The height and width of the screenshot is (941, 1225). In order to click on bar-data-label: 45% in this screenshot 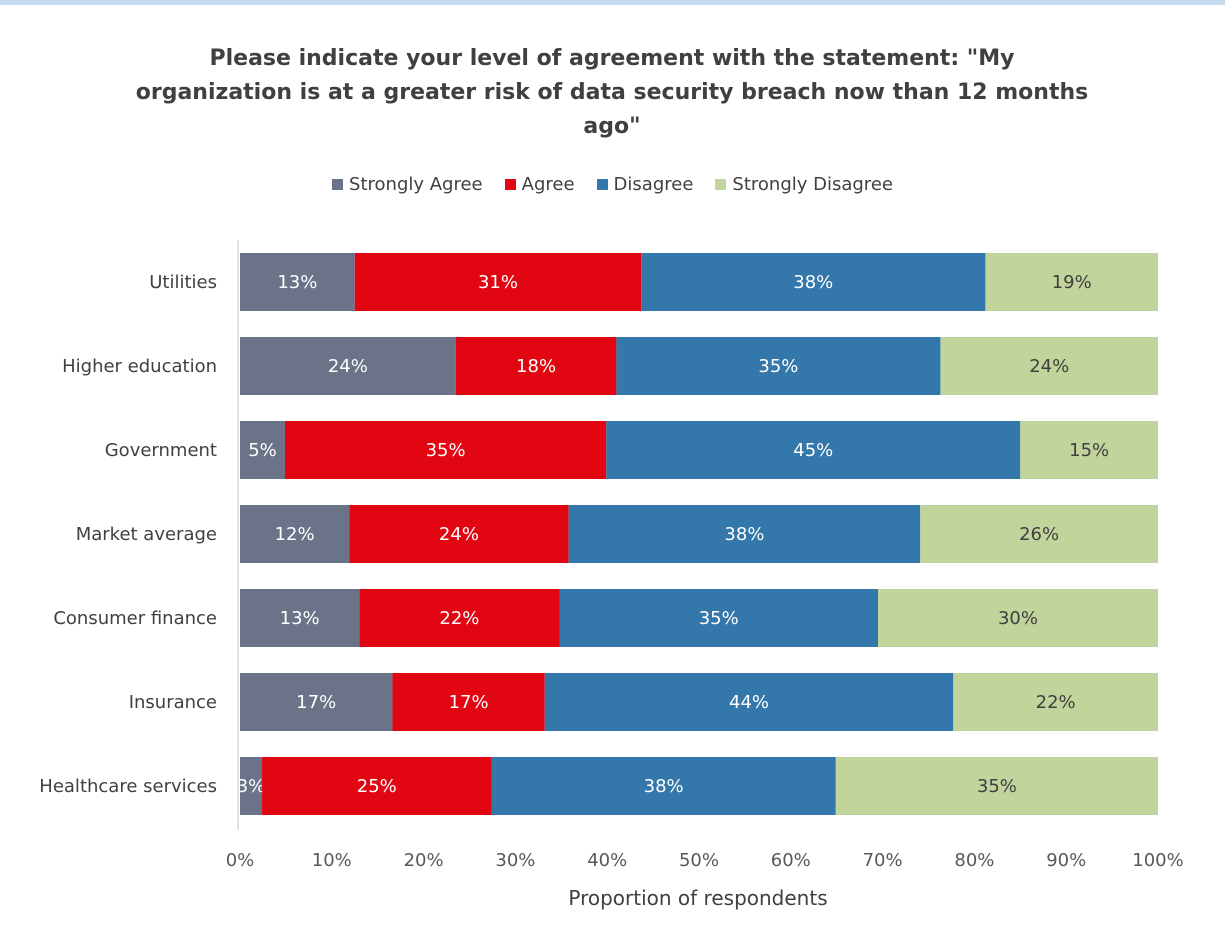, I will do `click(813, 450)`.